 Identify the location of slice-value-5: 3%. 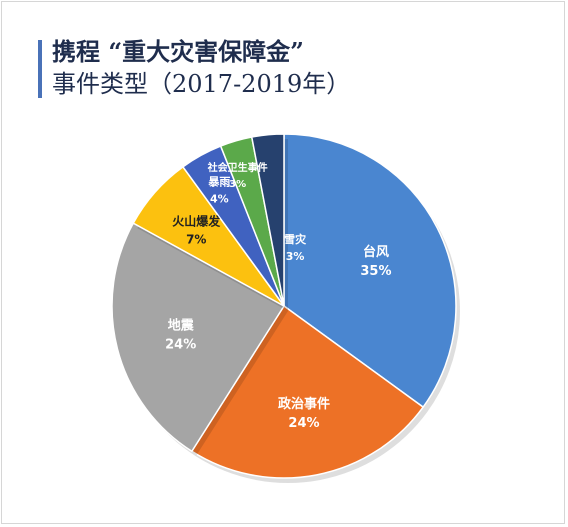
(237, 184).